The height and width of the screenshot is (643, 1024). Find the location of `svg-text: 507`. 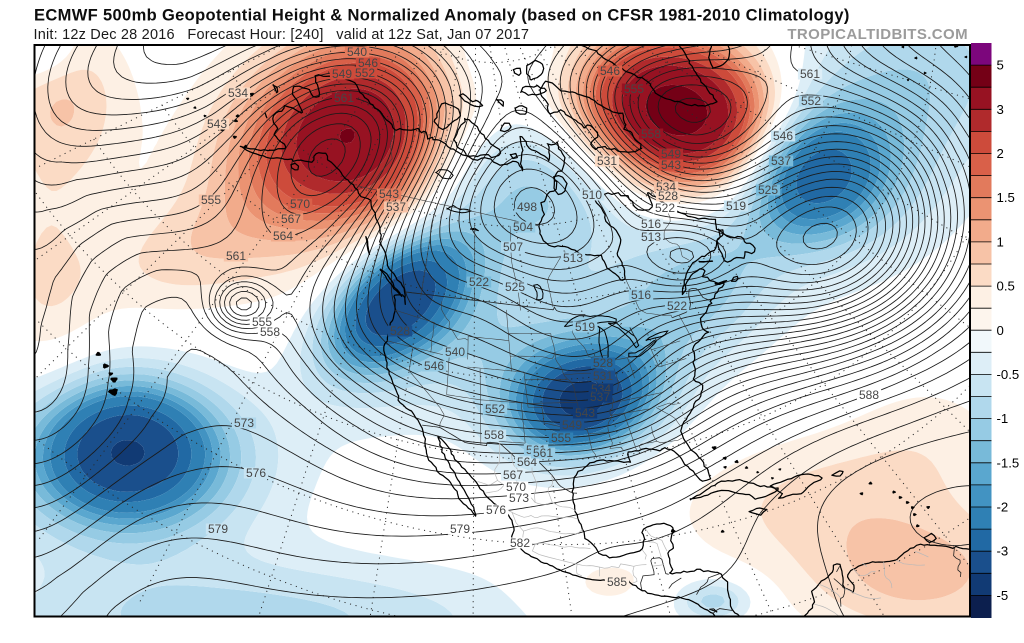

svg-text: 507 is located at coordinates (513, 247).